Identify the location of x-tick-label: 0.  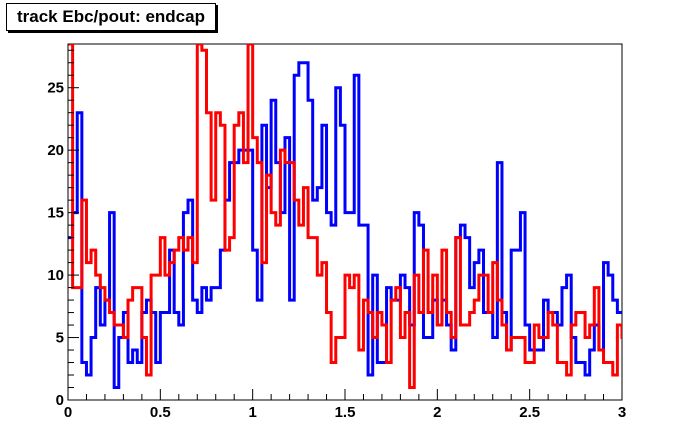
(68, 412).